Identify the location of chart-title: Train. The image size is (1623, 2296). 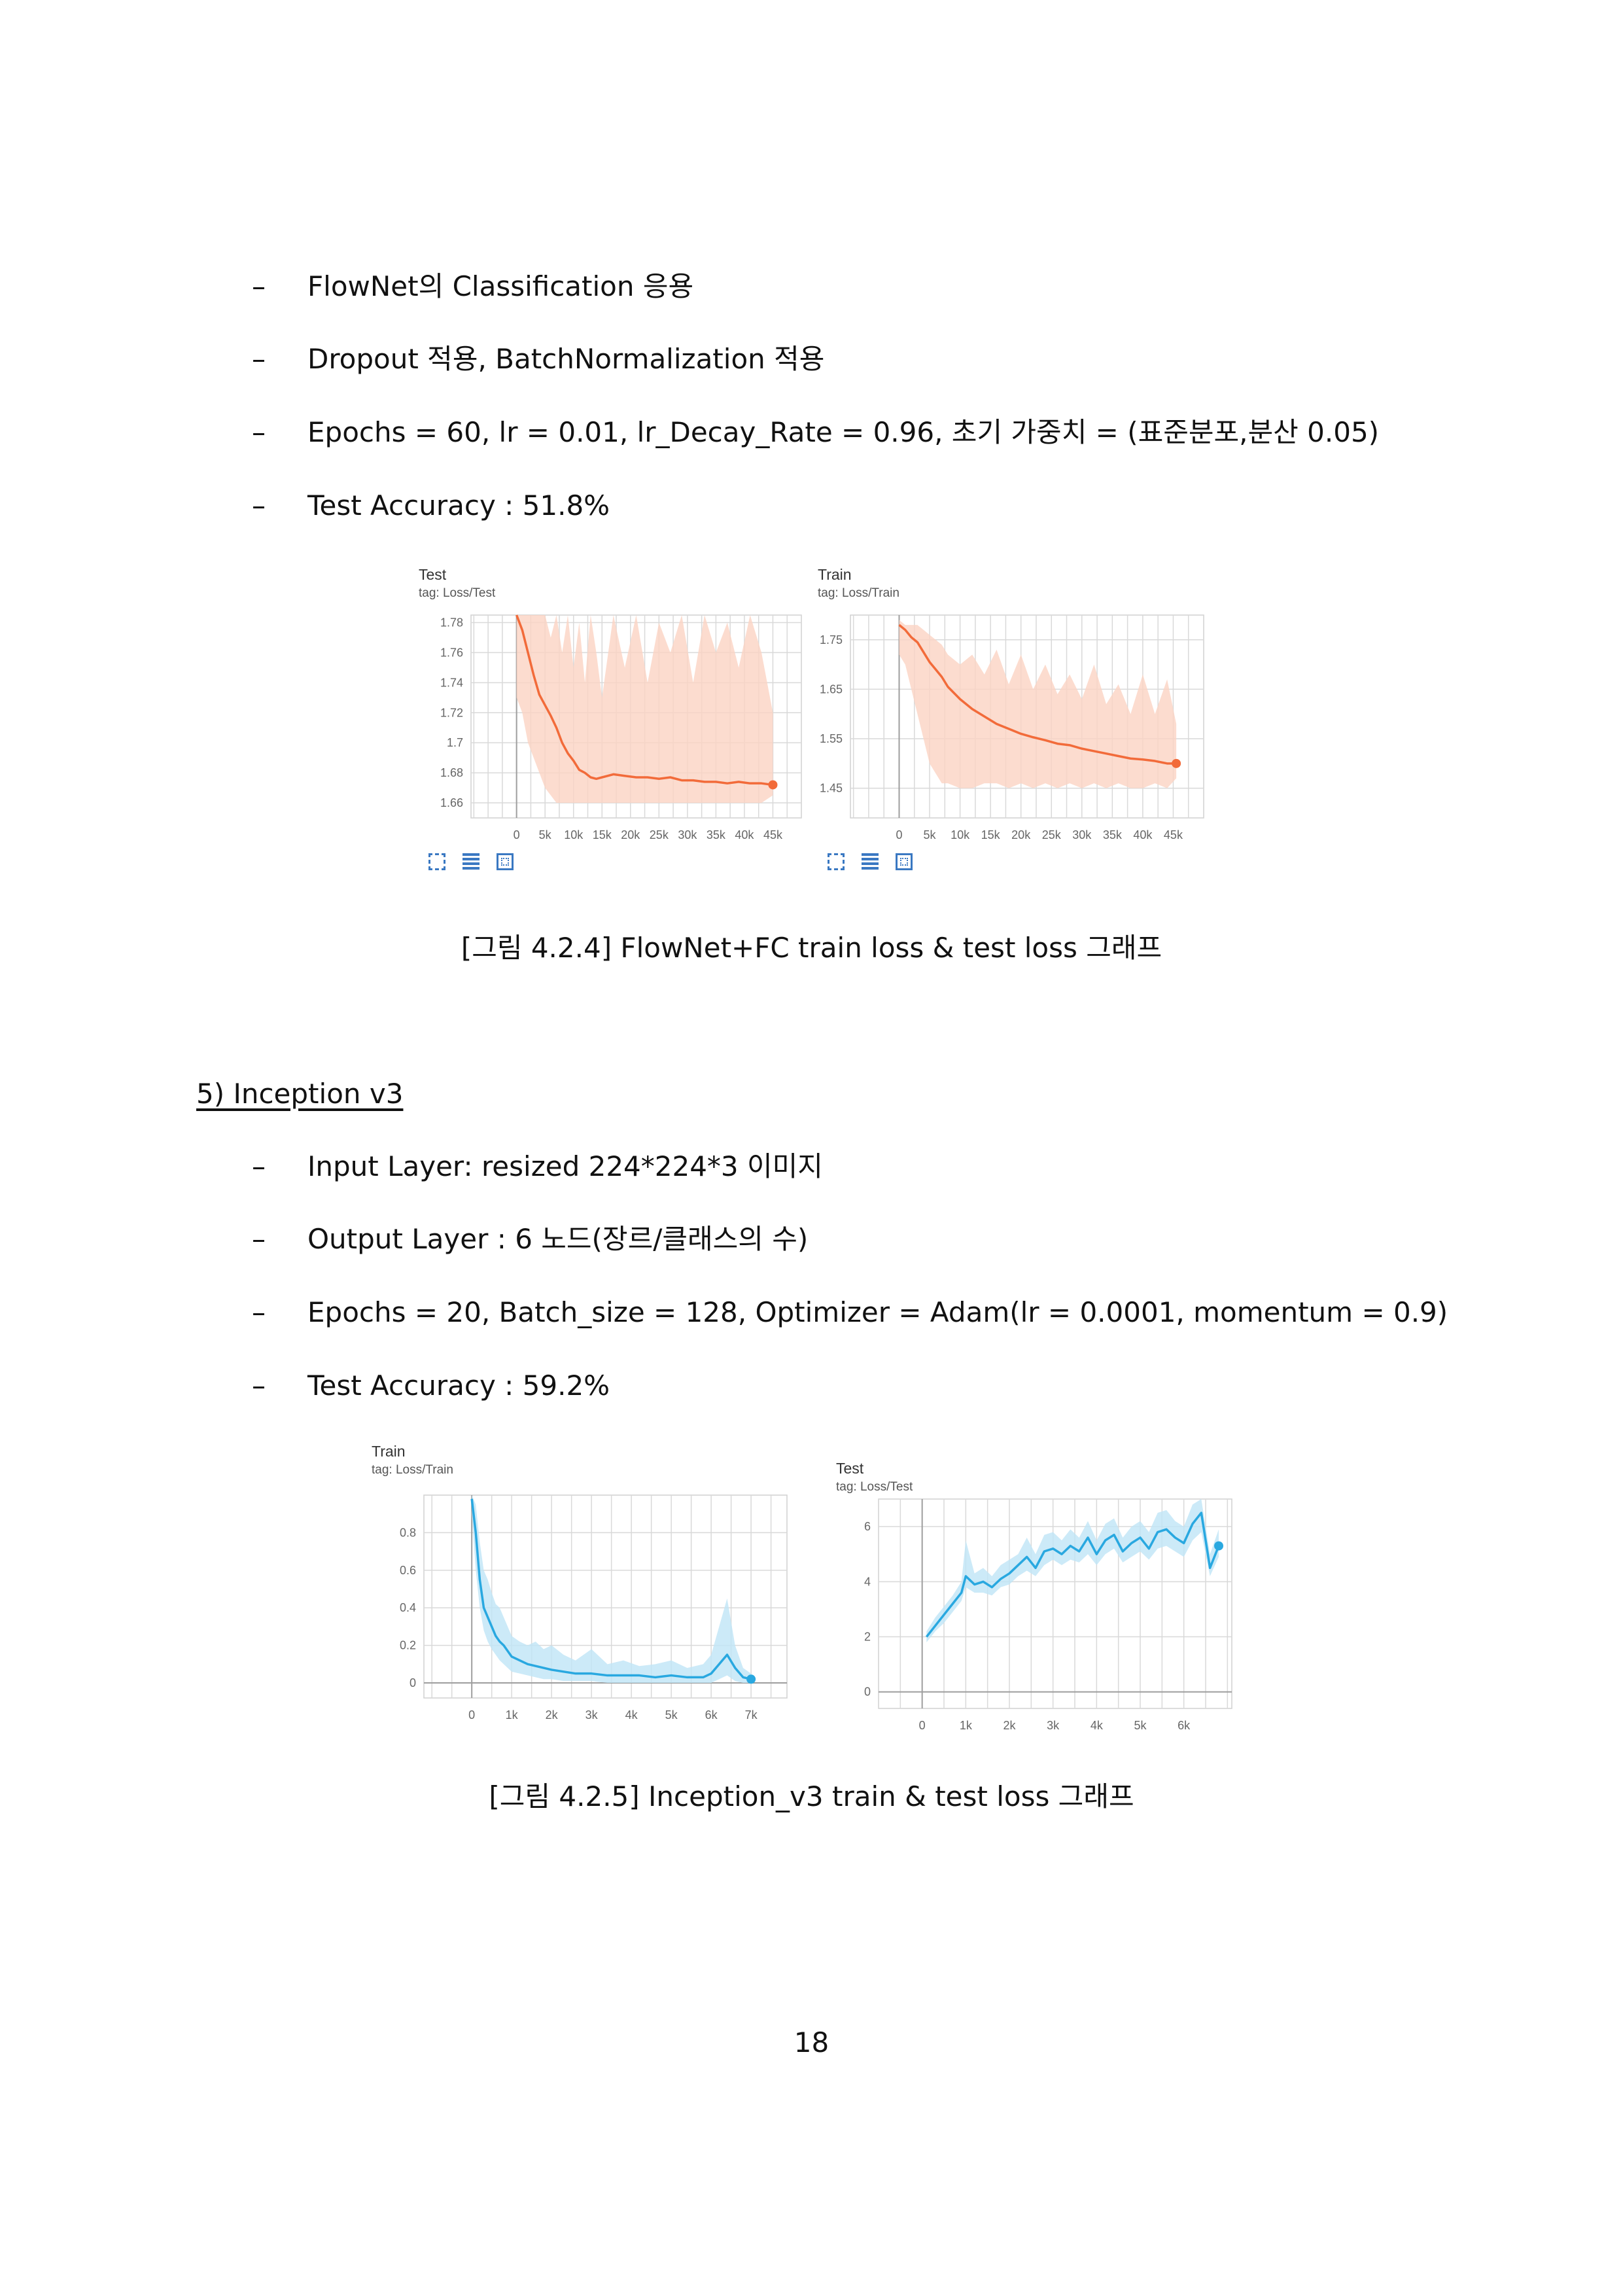
(835, 574).